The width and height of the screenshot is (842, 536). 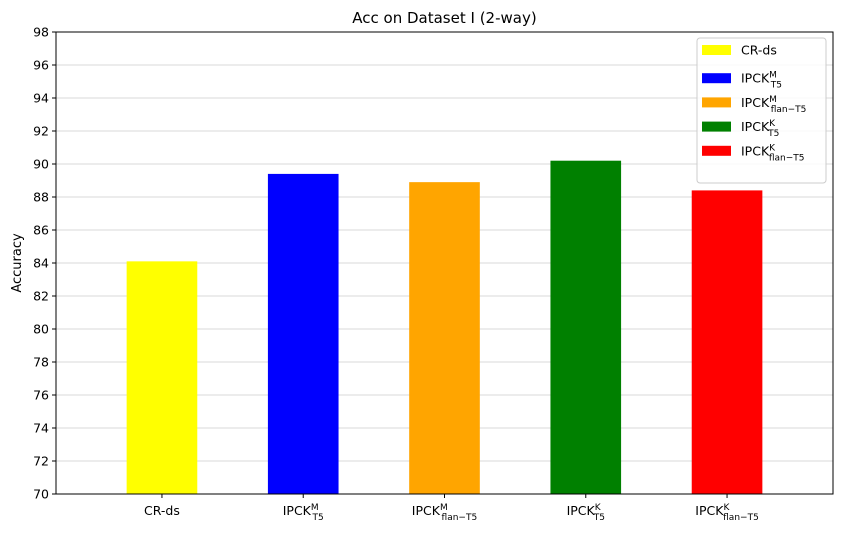 What do you see at coordinates (444, 18) in the screenshot?
I see `chart-title: Acc on Dataset I (2-way)` at bounding box center [444, 18].